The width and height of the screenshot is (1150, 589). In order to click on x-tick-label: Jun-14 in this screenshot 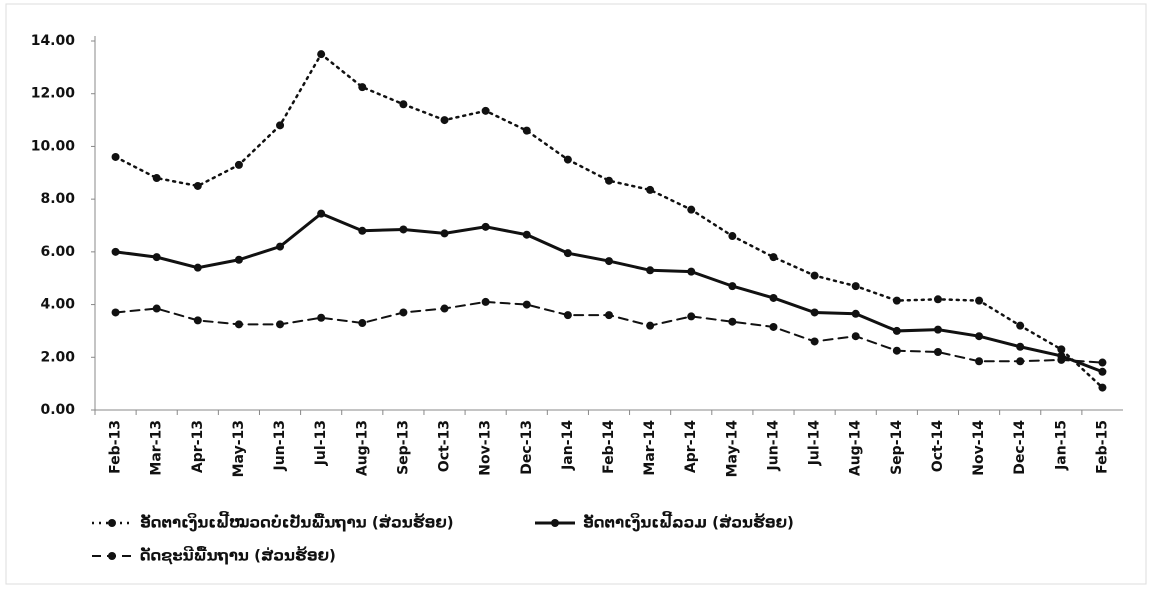, I will do `click(773, 446)`.